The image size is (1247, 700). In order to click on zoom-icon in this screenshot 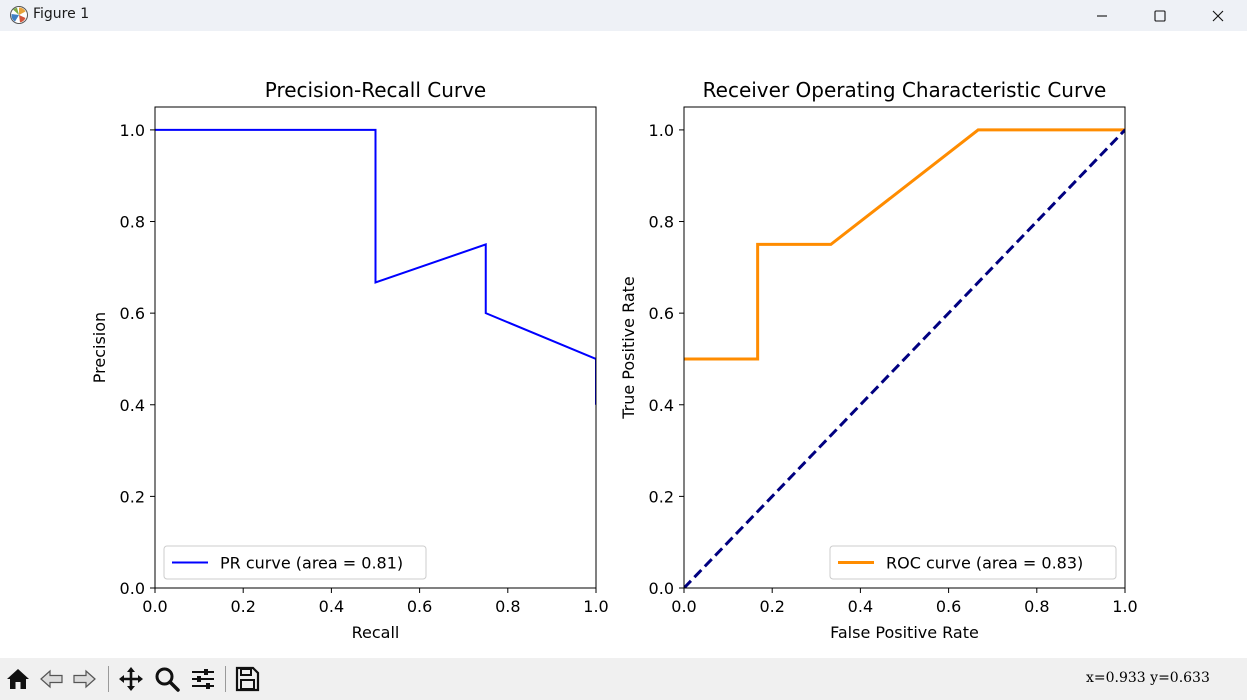, I will do `click(167, 679)`.